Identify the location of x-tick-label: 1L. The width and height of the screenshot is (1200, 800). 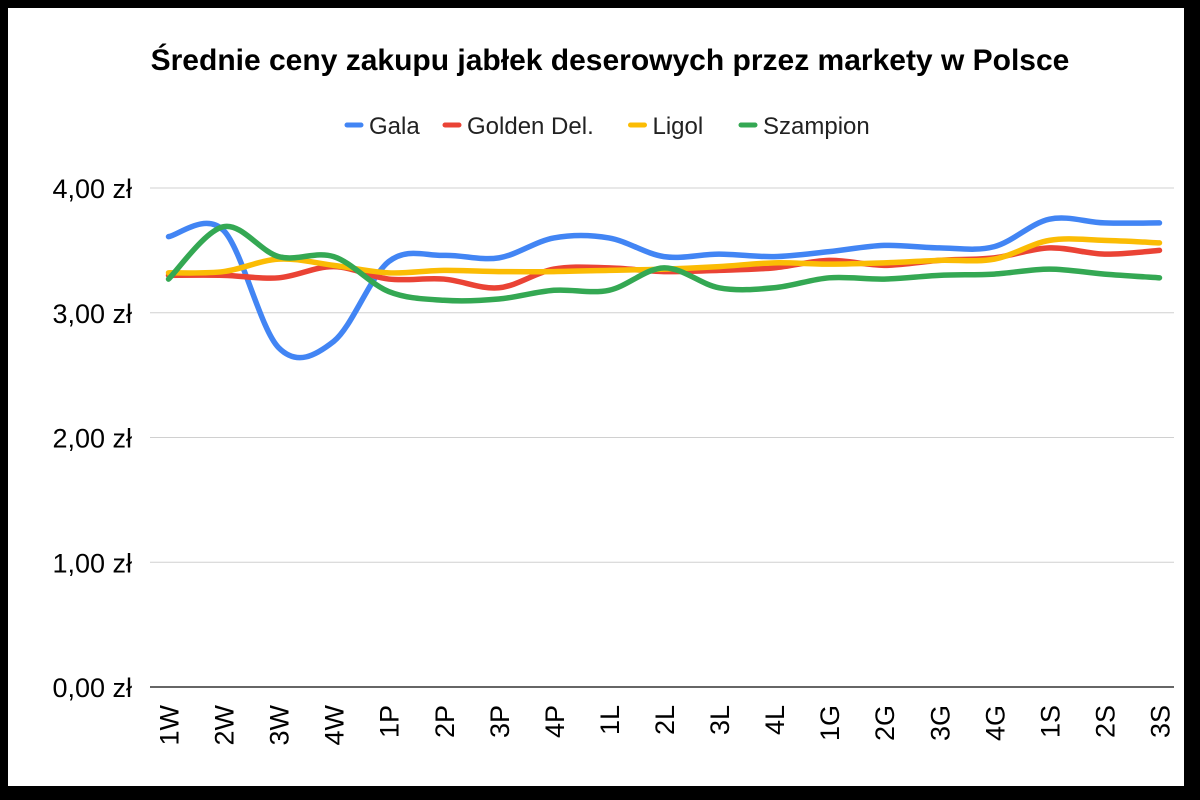
(610, 720).